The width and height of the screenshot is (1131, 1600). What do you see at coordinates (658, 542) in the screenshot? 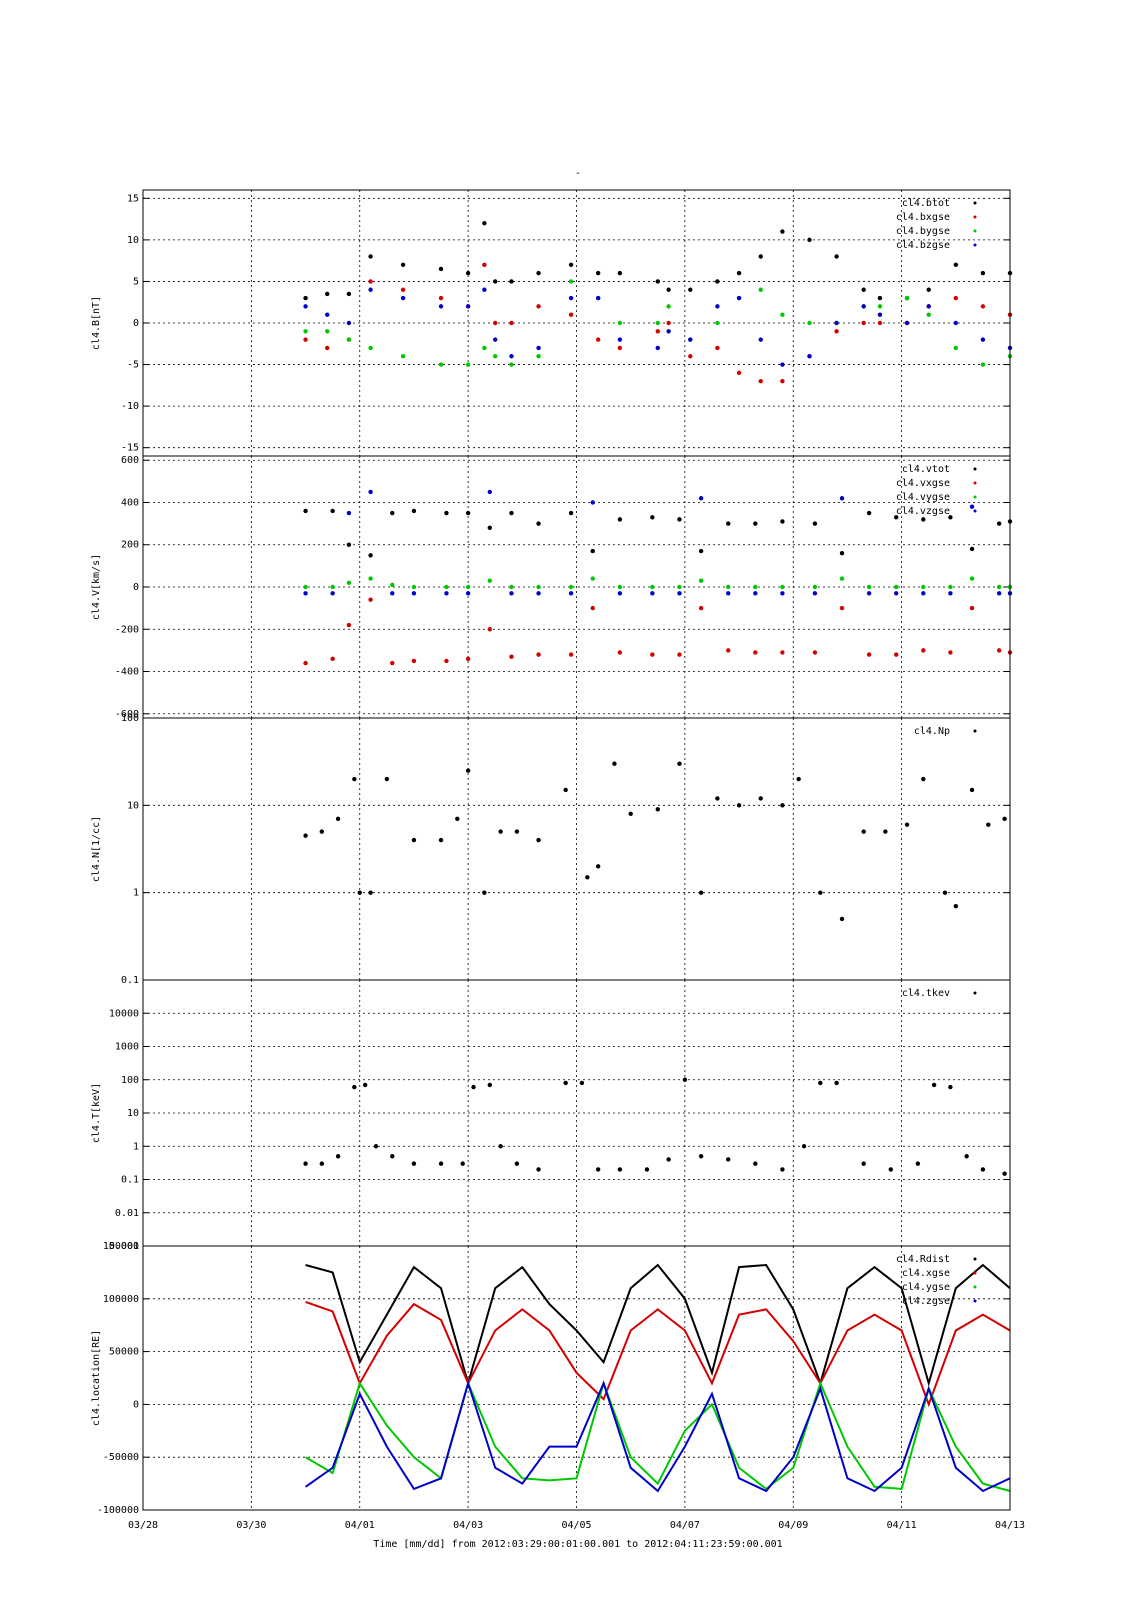
I see `series-cl4-vzgse` at bounding box center [658, 542].